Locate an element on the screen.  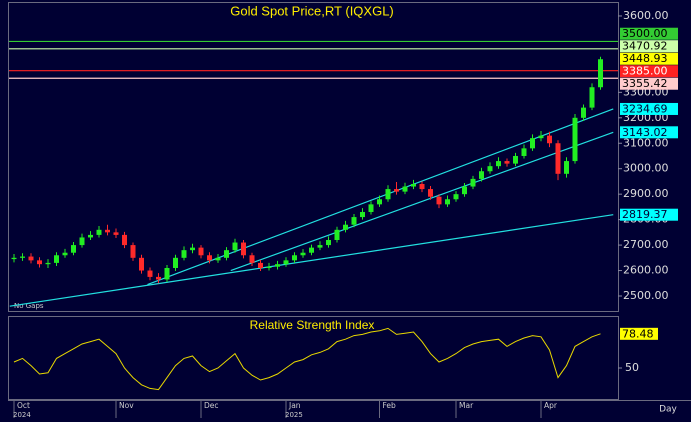
value-box-label: 3355.42 is located at coordinates (645, 83).